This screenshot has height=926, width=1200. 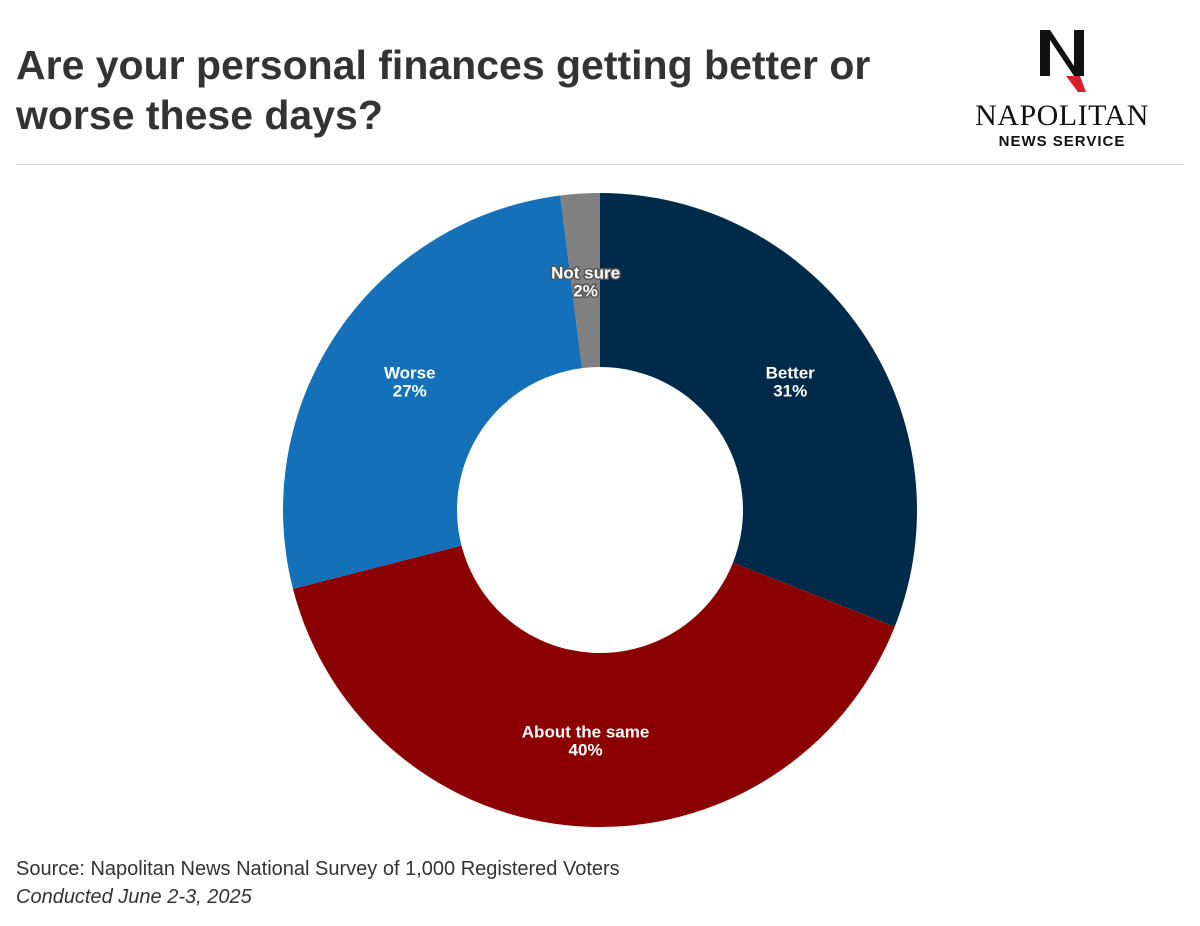 What do you see at coordinates (758, 410) in the screenshot?
I see `donut-slice-better` at bounding box center [758, 410].